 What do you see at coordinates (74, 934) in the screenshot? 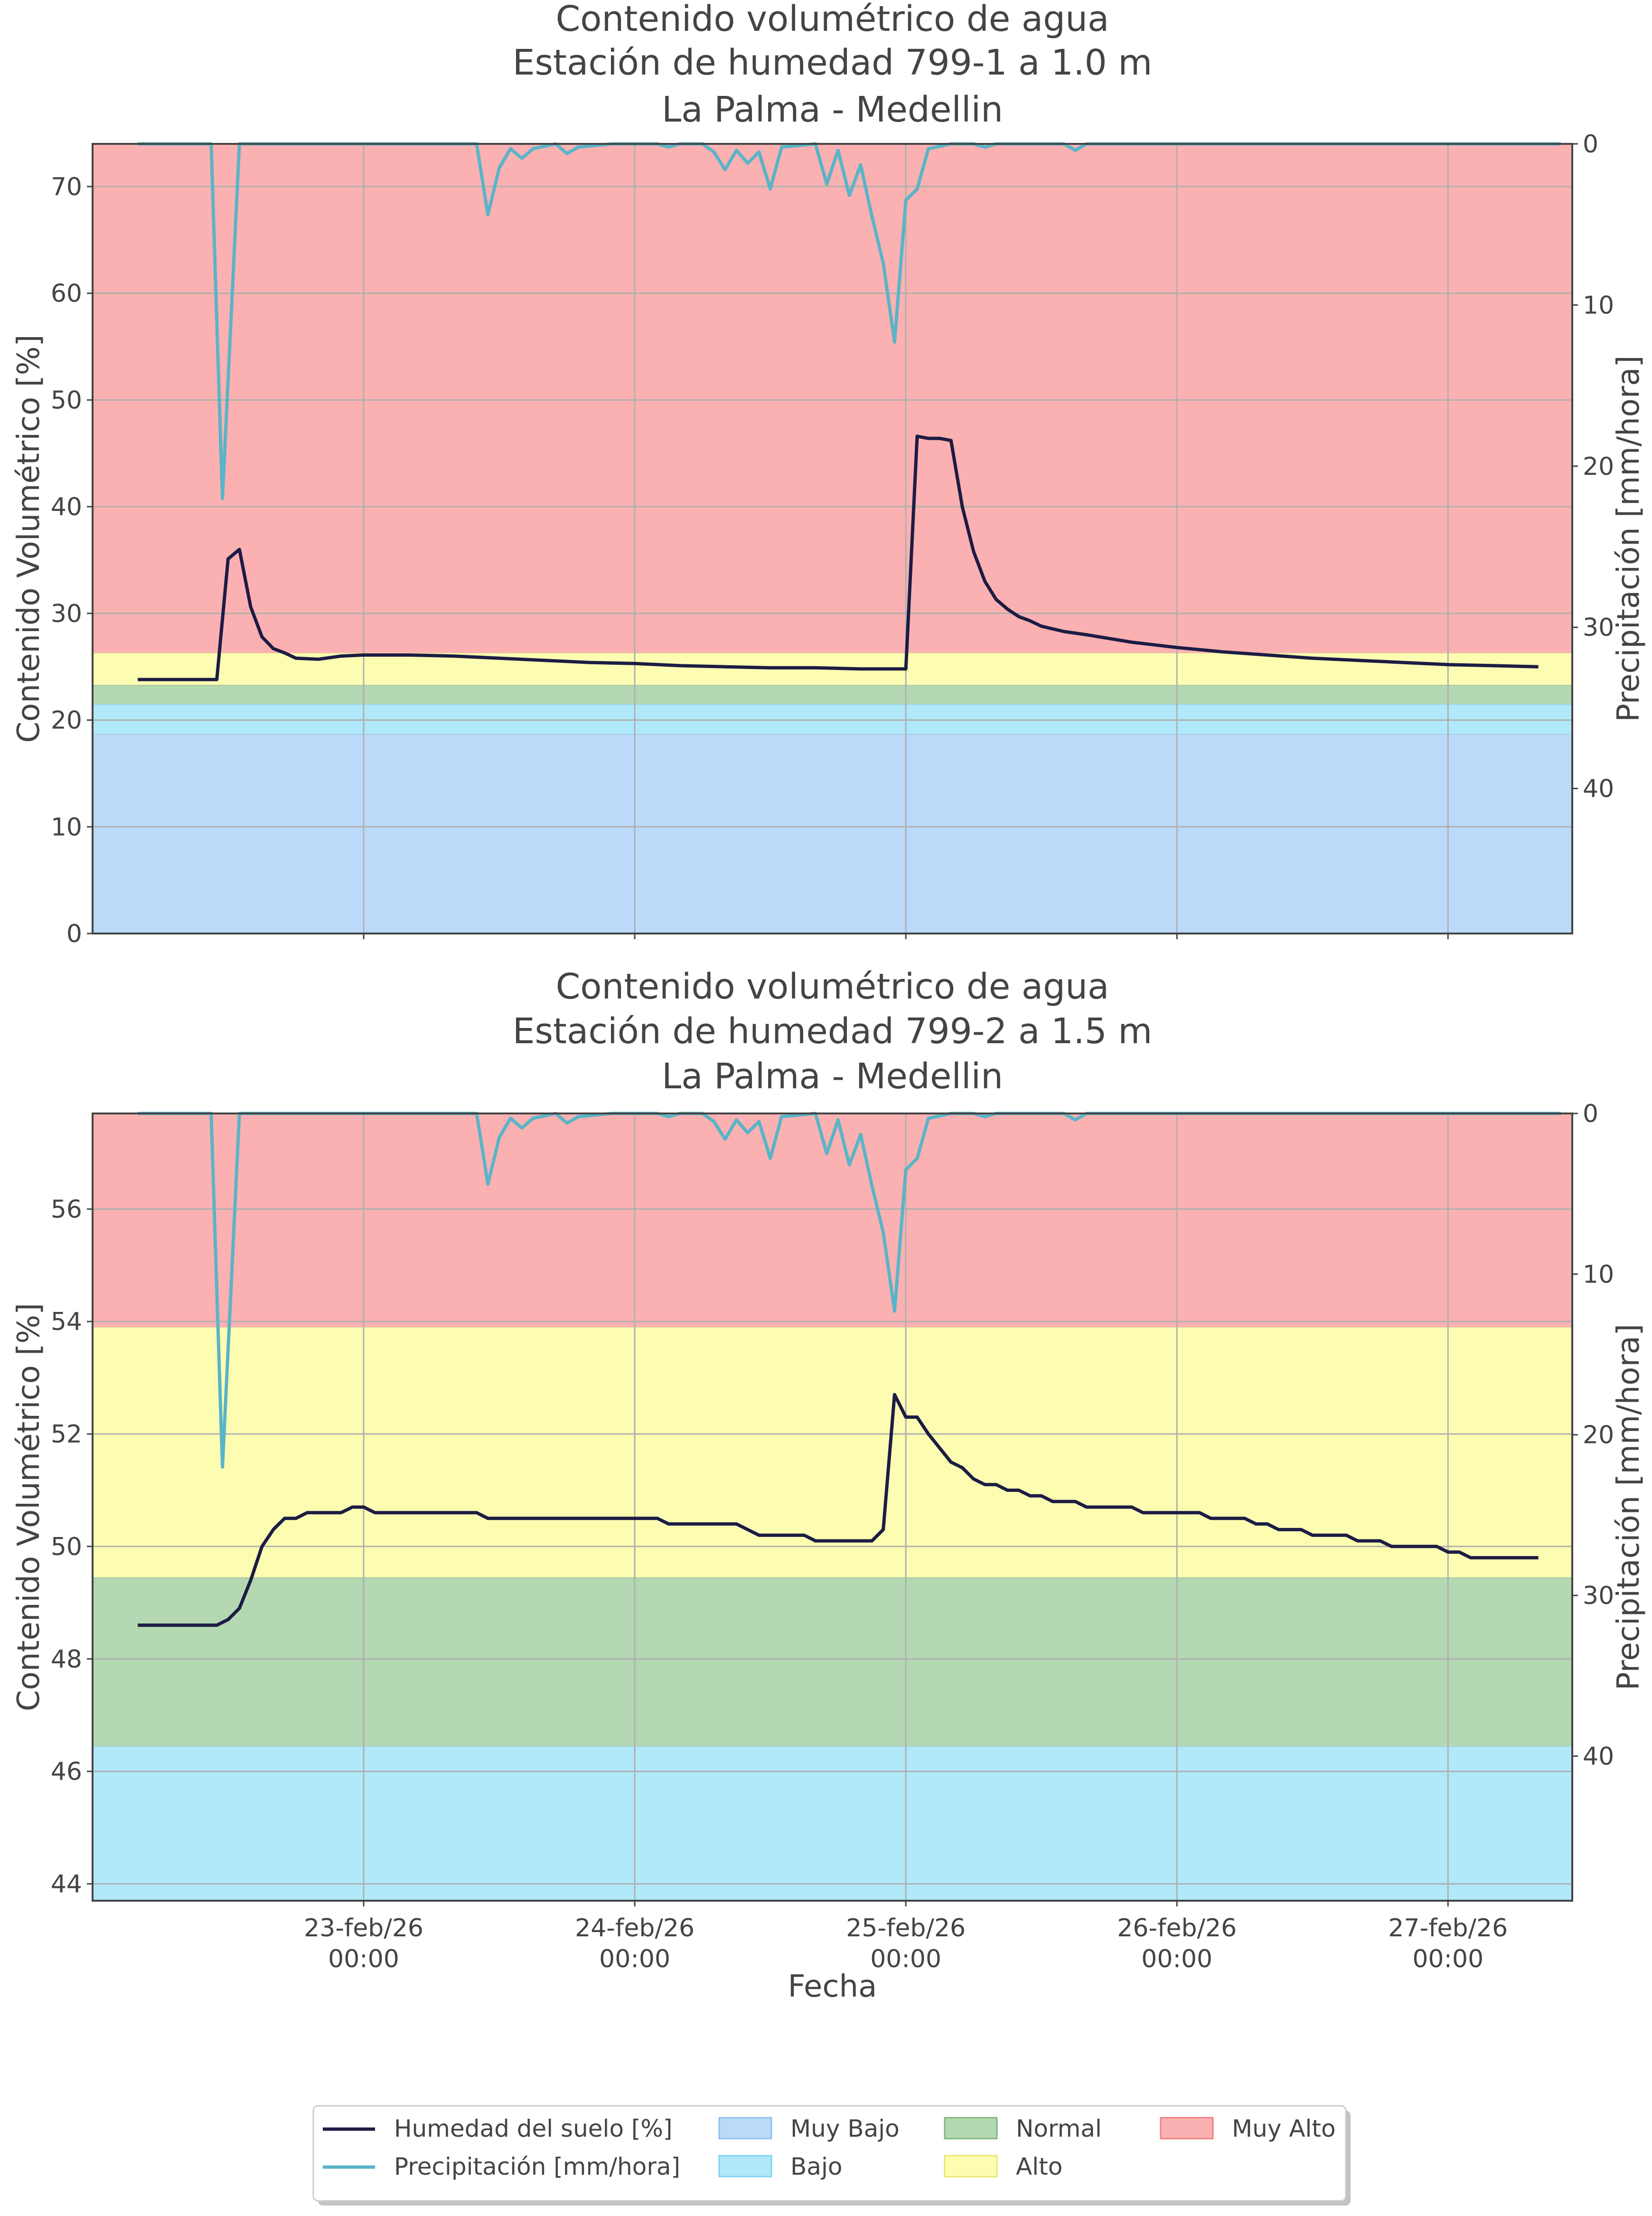
I see `y-tick-label: 0` at bounding box center [74, 934].